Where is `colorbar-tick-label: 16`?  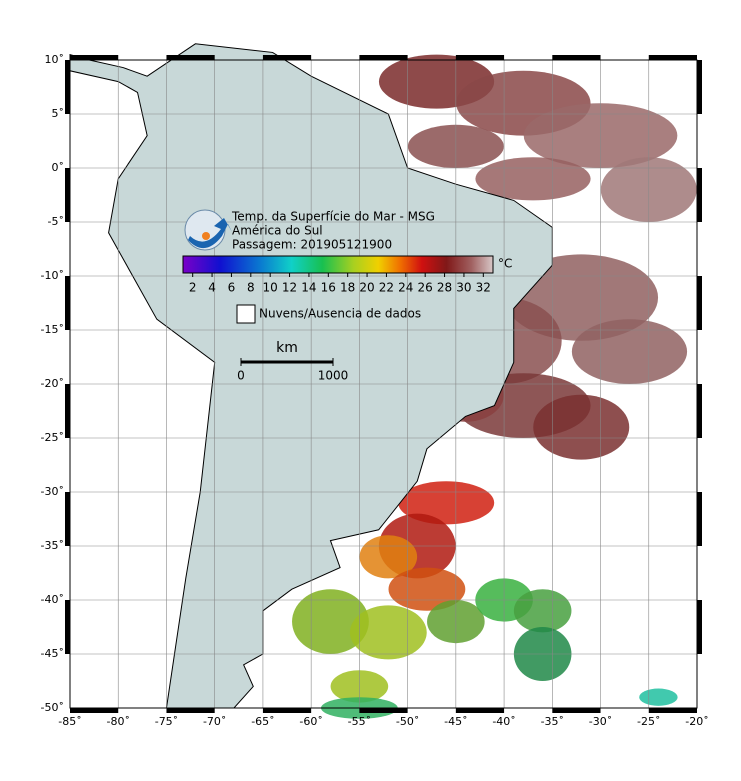 colorbar-tick-label: 16 is located at coordinates (328, 288).